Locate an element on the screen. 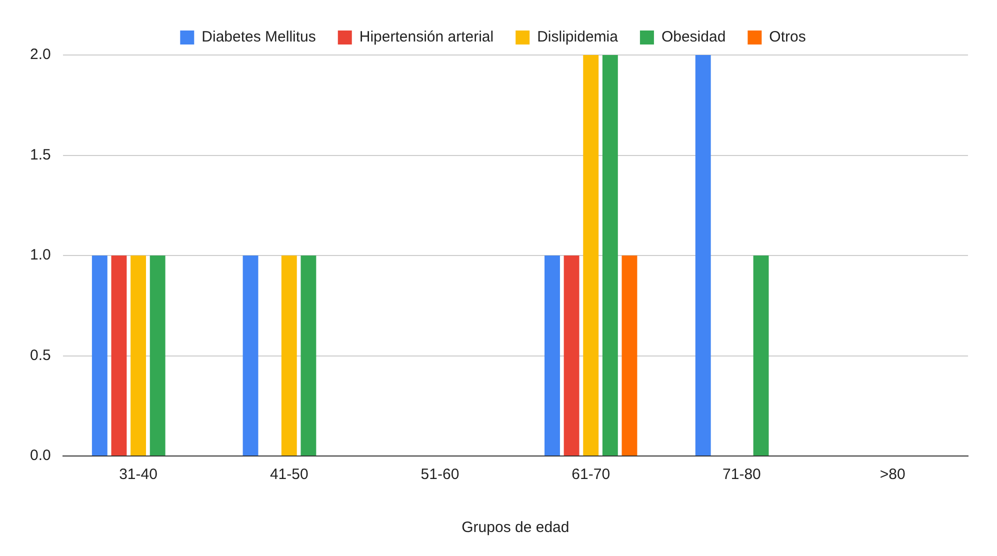  x-tick-label: 61-70 is located at coordinates (591, 475).